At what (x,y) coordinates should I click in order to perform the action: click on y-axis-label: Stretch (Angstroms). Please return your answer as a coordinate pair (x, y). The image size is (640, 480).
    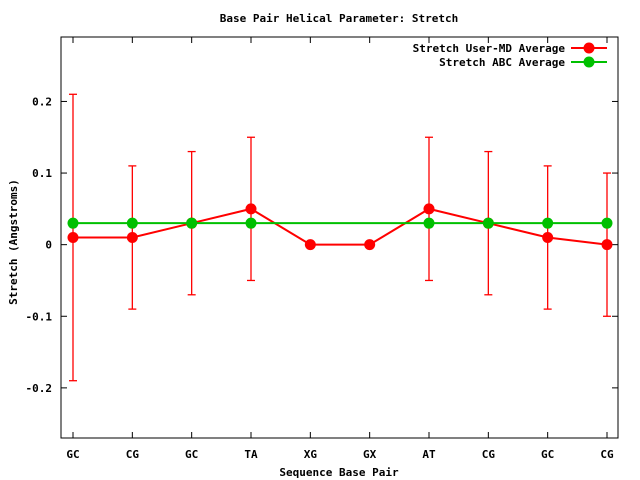
    Looking at the image, I should click on (13, 242).